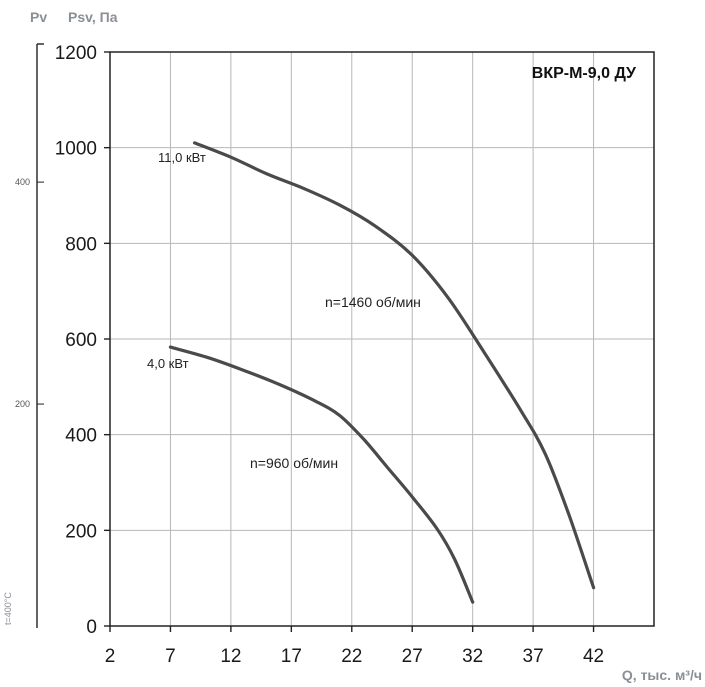 The width and height of the screenshot is (705, 687). I want to click on x-axis-label: Q, тыс. м³/ч, so click(662, 675).